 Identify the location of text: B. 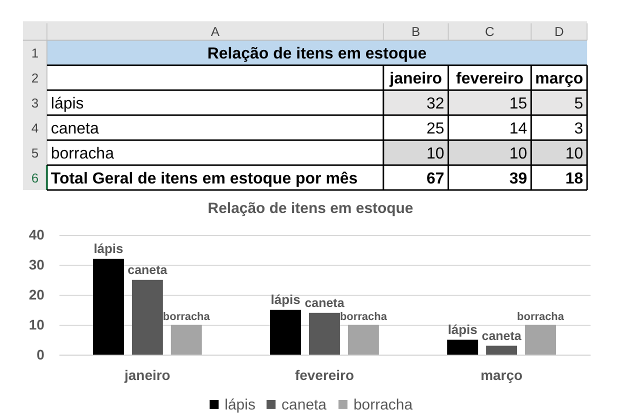
(416, 31).